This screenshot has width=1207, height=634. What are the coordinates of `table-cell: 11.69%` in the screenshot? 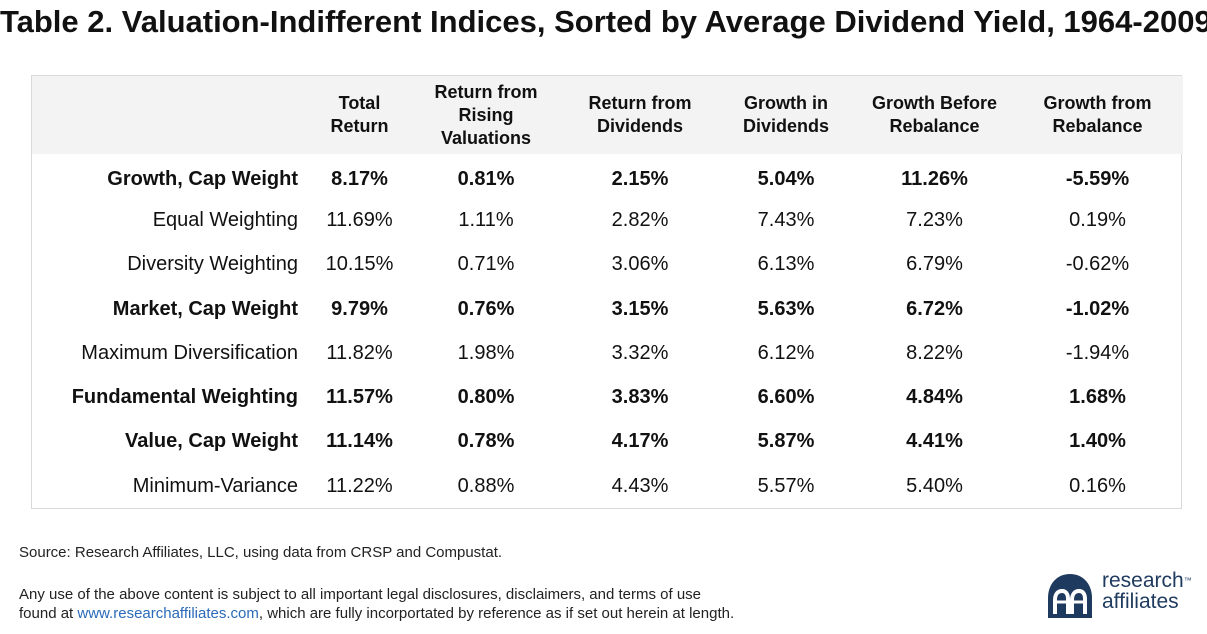 It's located at (359, 219).